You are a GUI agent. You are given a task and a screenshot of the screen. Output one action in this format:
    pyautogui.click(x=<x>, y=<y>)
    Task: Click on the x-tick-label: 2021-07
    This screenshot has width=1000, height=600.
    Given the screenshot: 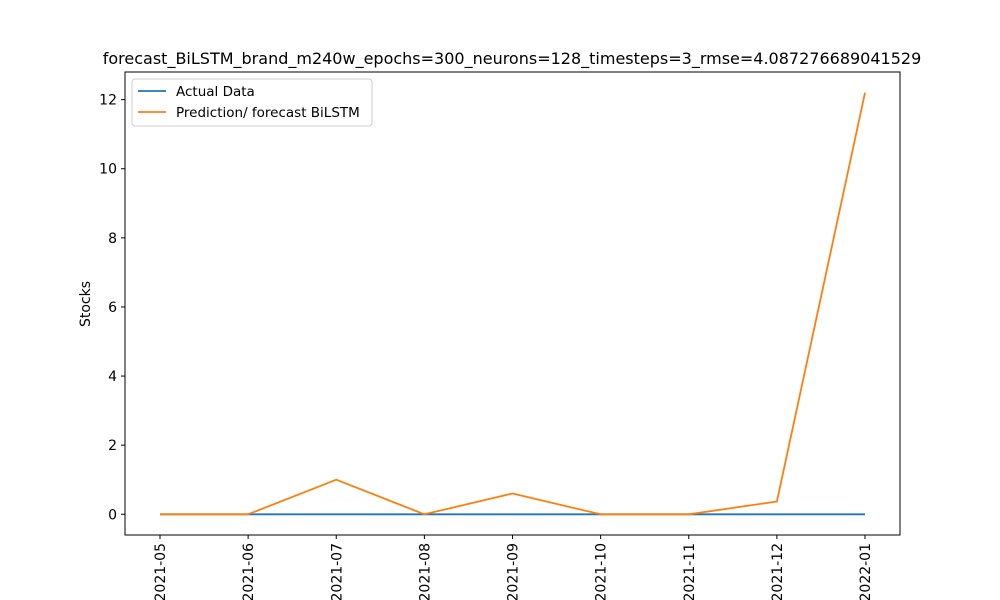 What is the action you would take?
    pyautogui.click(x=337, y=571)
    